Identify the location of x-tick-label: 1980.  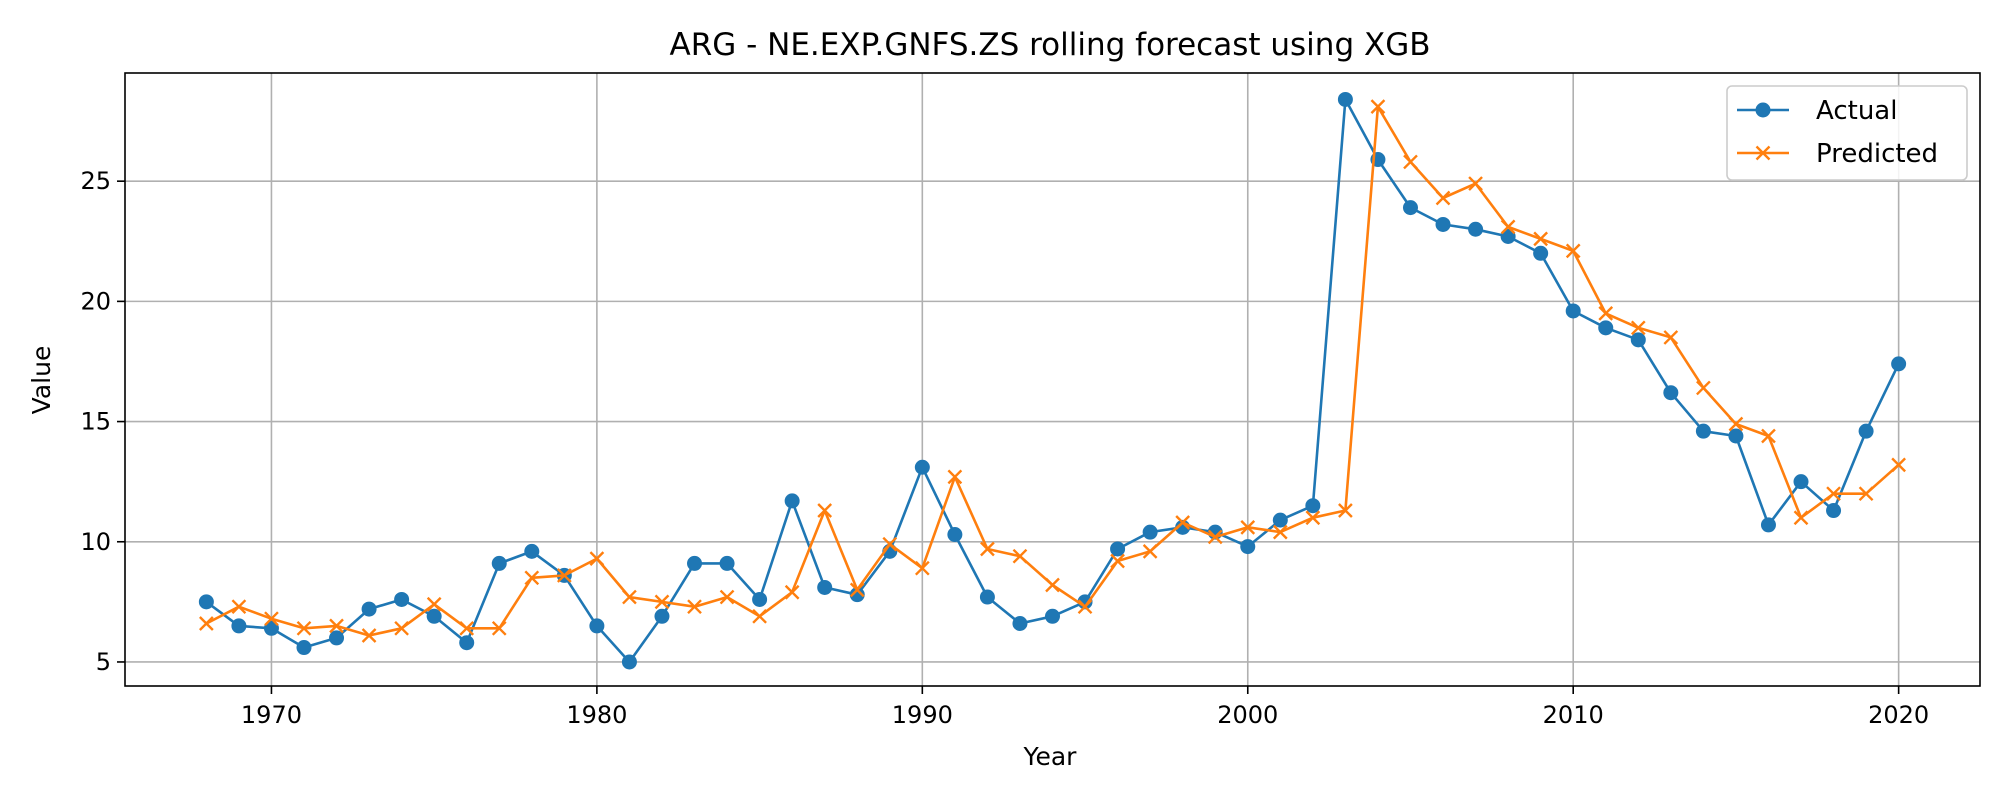
(596, 715).